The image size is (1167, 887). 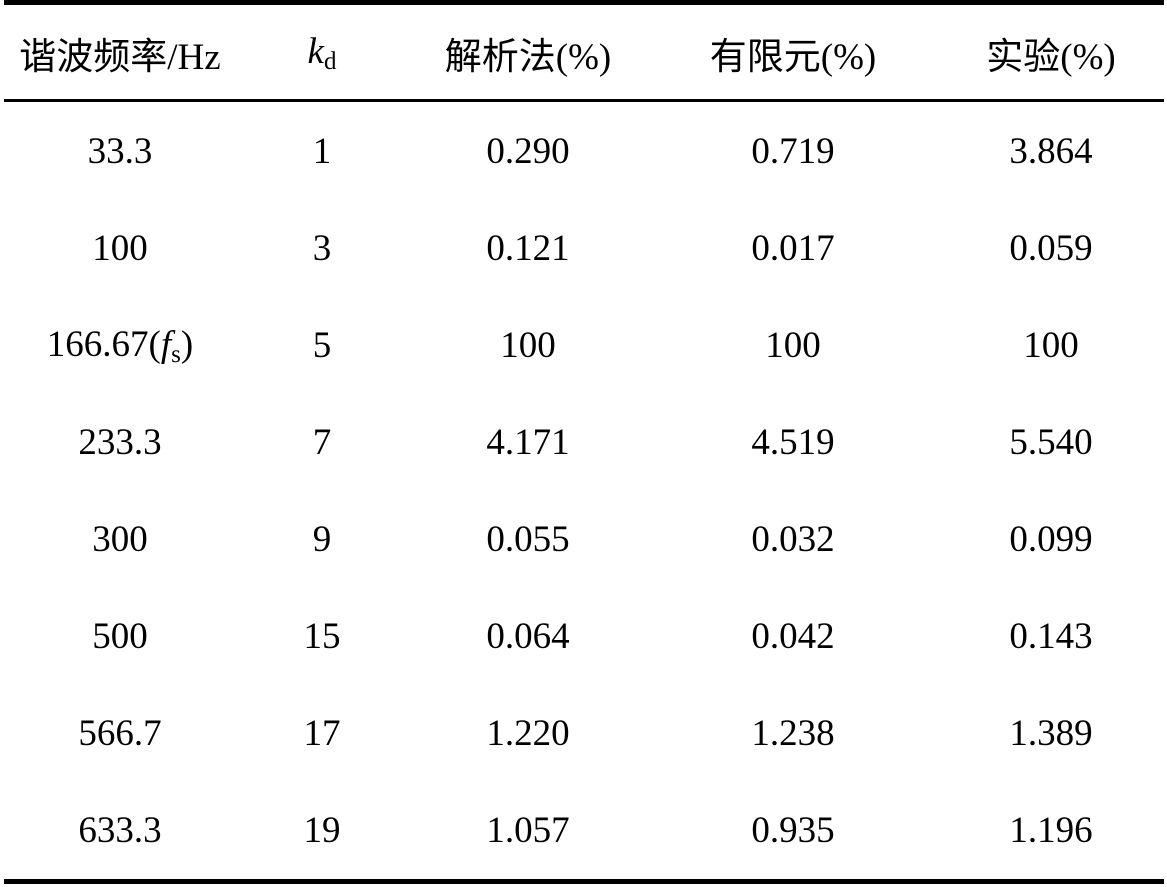 I want to click on cell-kd: 9, so click(x=322, y=539).